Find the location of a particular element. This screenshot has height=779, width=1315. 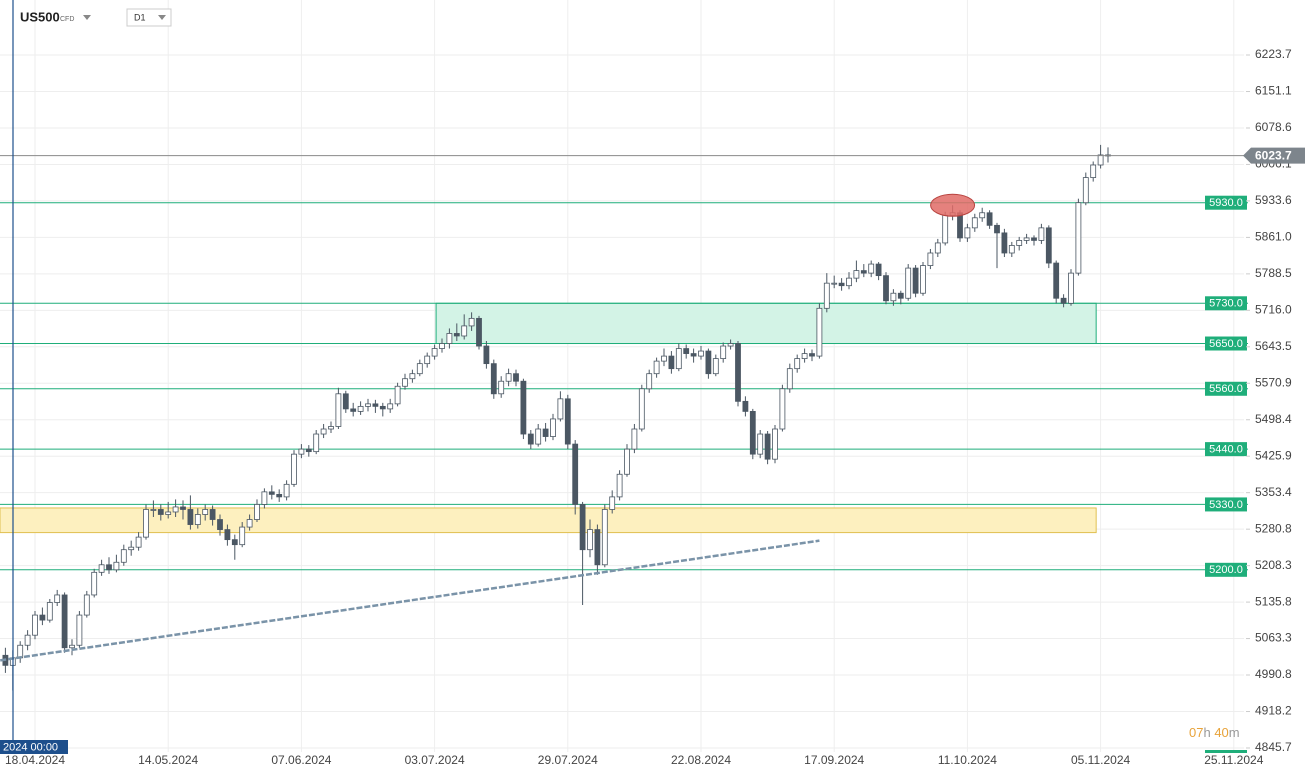

y-tick-label: 5643.5 is located at coordinates (1273, 346).